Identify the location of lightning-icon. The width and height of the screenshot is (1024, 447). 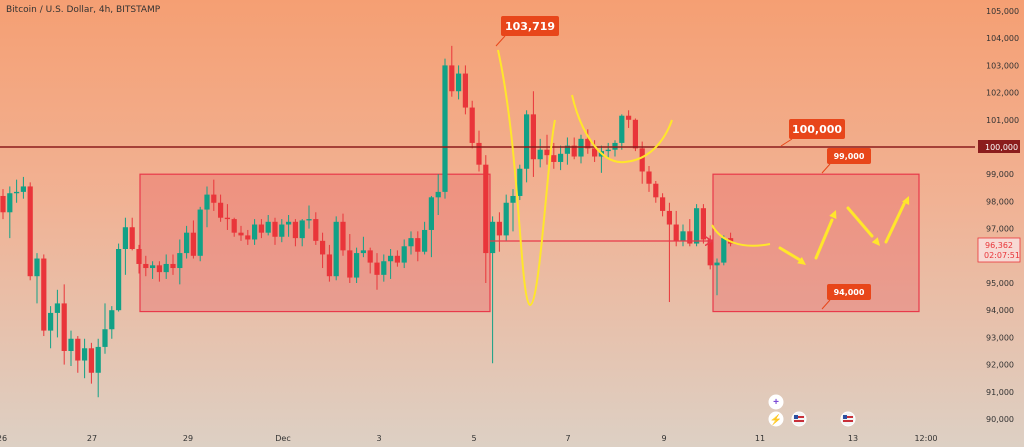
(776, 419).